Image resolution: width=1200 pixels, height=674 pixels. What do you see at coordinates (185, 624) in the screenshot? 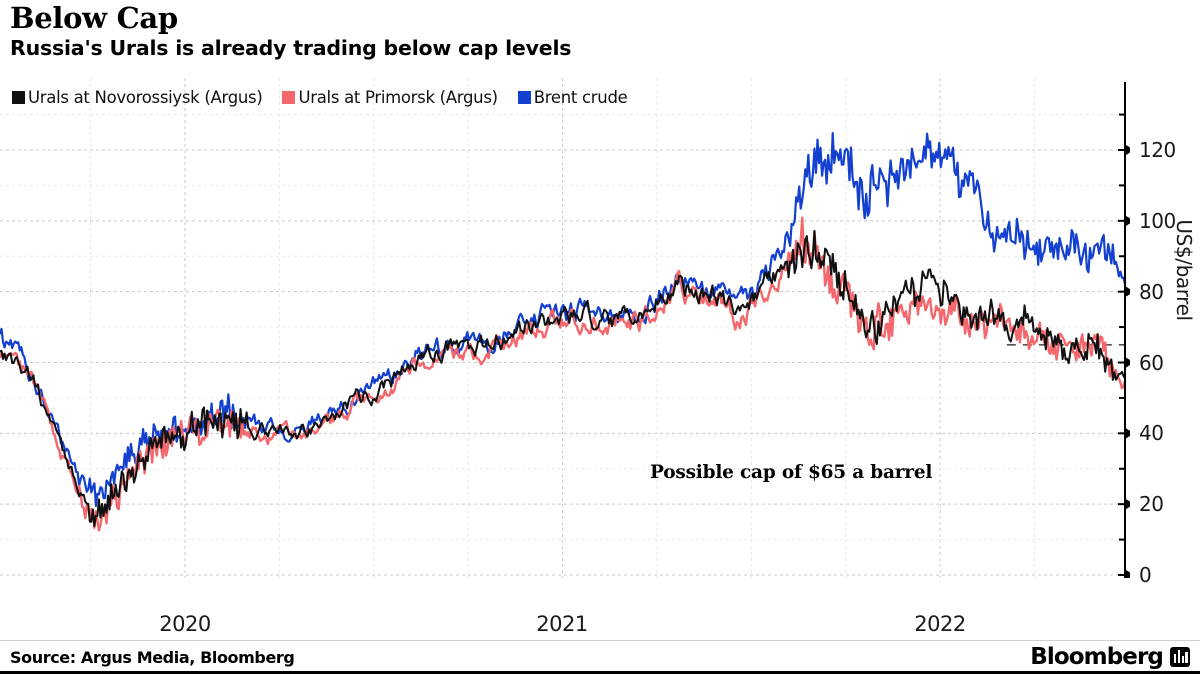
I see `x-tick-label-2020: 2020` at bounding box center [185, 624].